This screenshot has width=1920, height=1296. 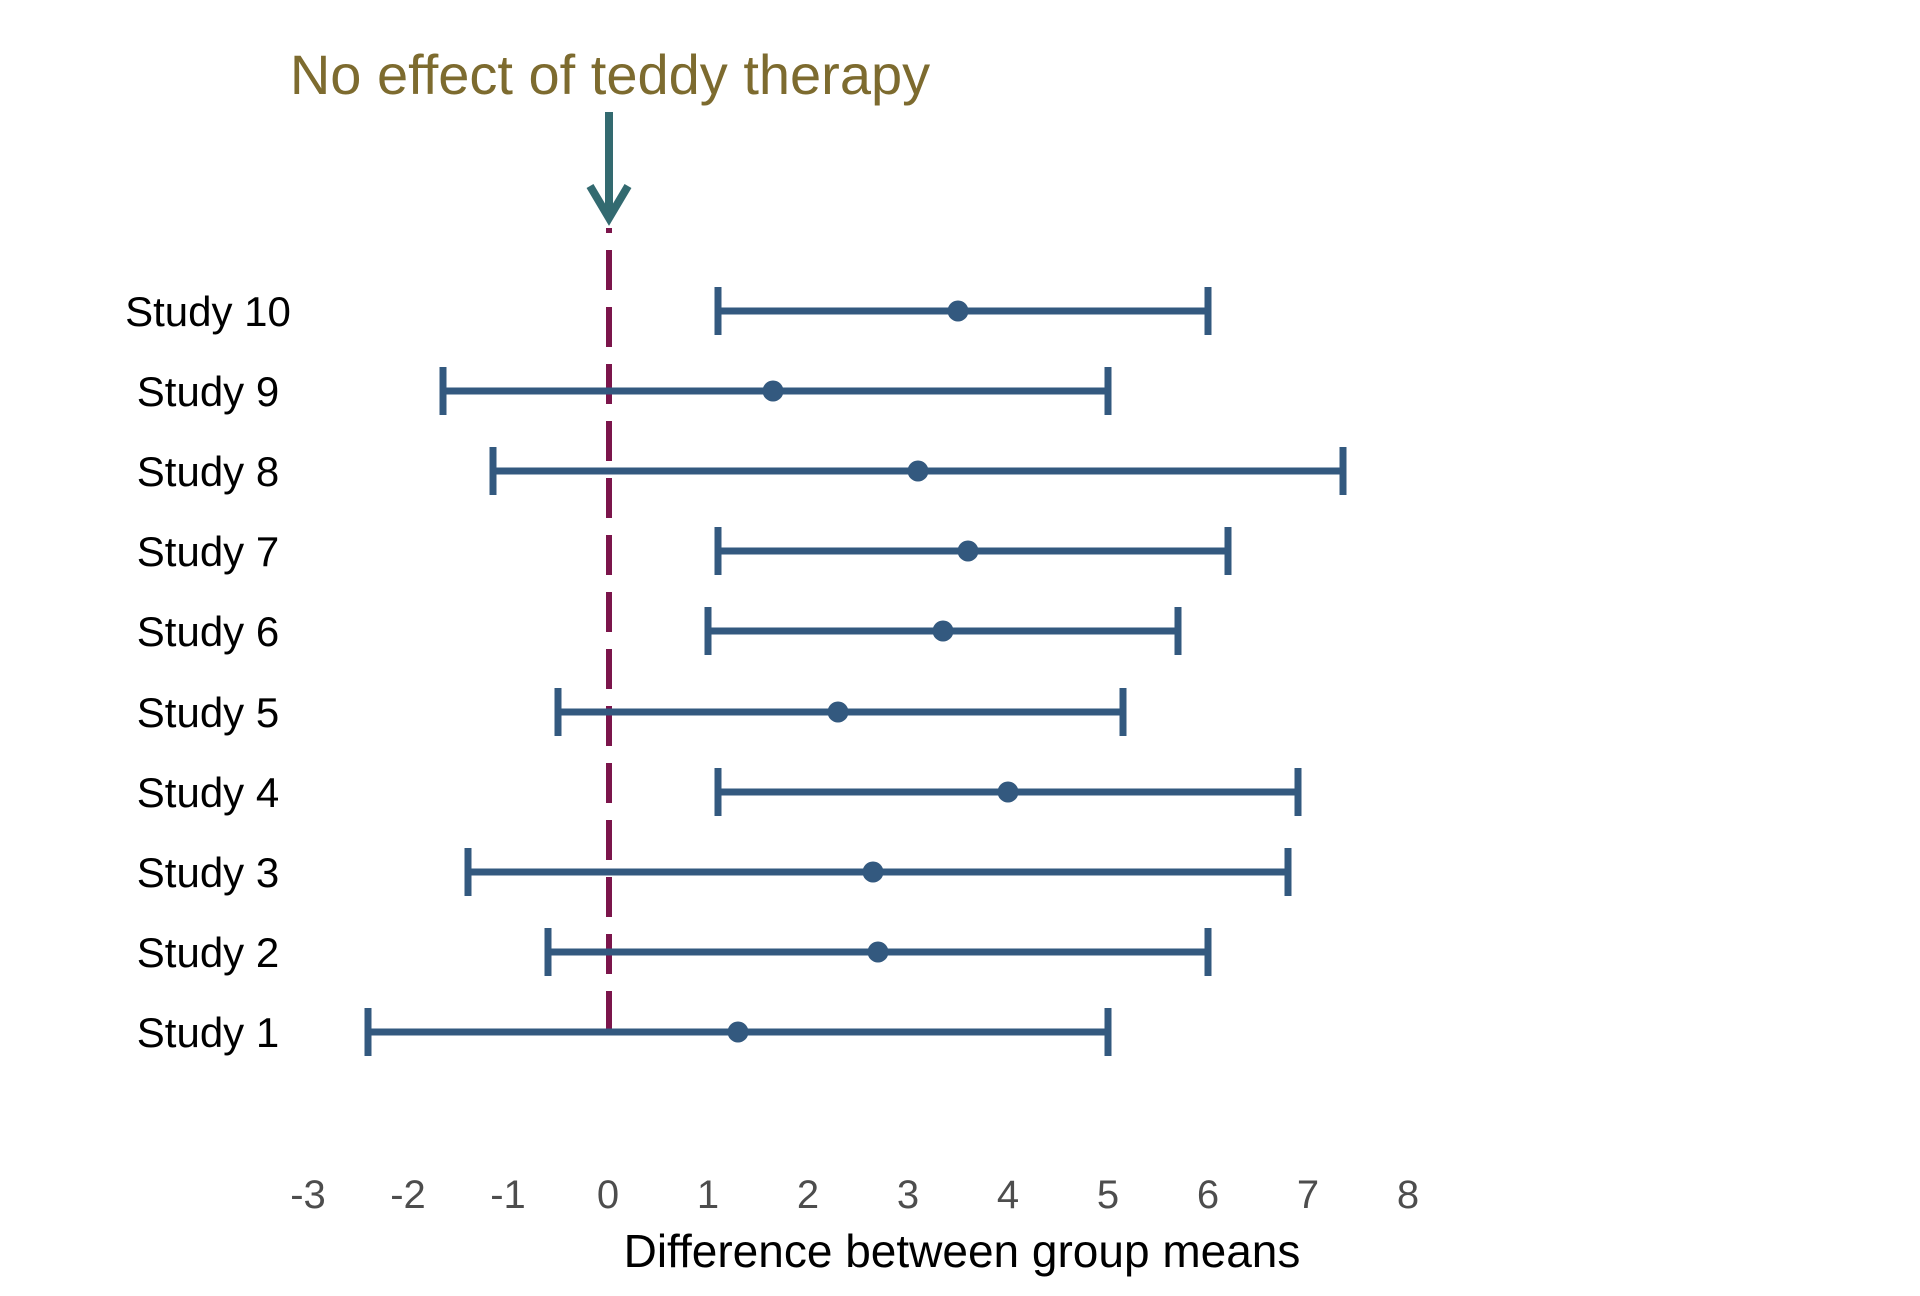 What do you see at coordinates (608, 1195) in the screenshot?
I see `x-tick-label: 0` at bounding box center [608, 1195].